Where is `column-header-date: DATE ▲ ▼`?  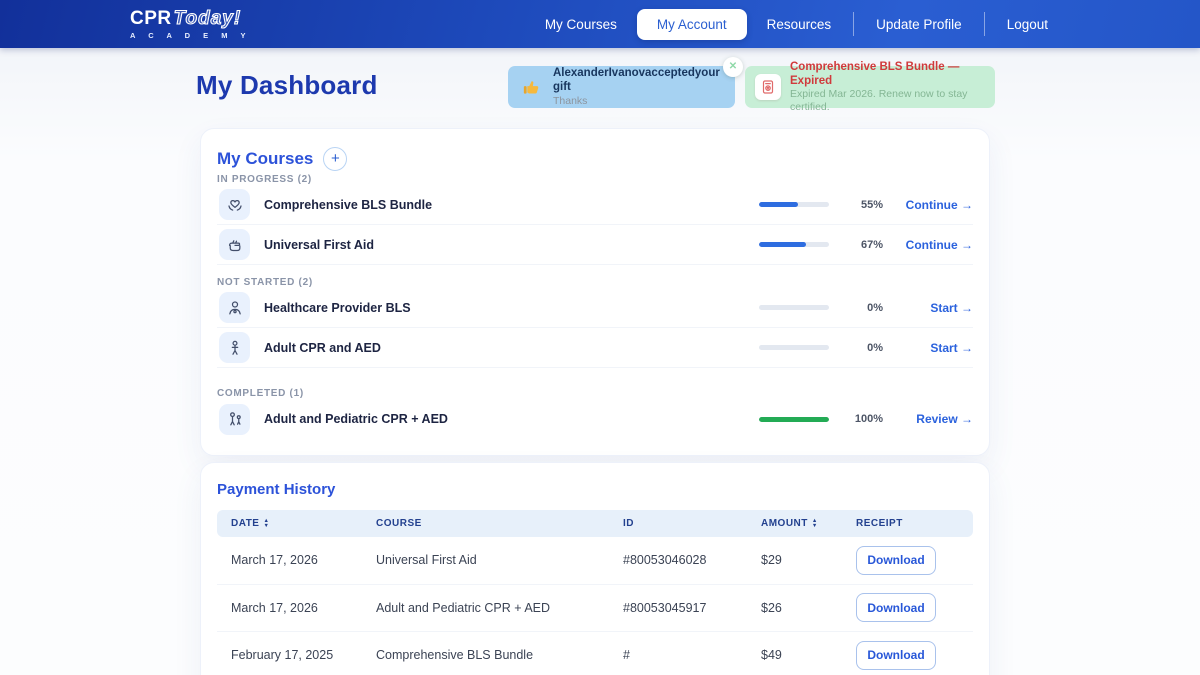 column-header-date: DATE ▲ ▼ is located at coordinates (250, 523).